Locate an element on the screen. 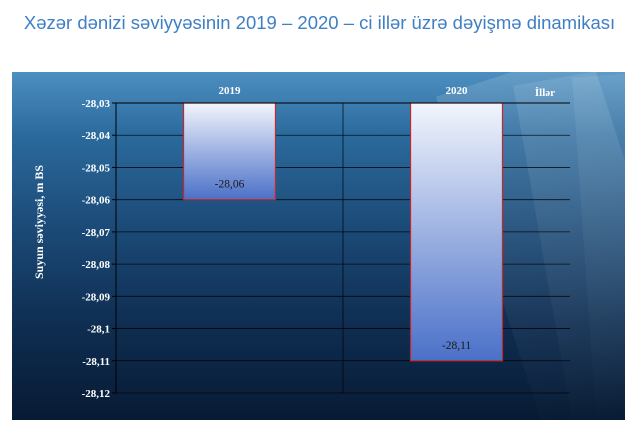 Image resolution: width=639 pixels, height=437 pixels. y-tick-label: -28,04 is located at coordinates (96, 136).